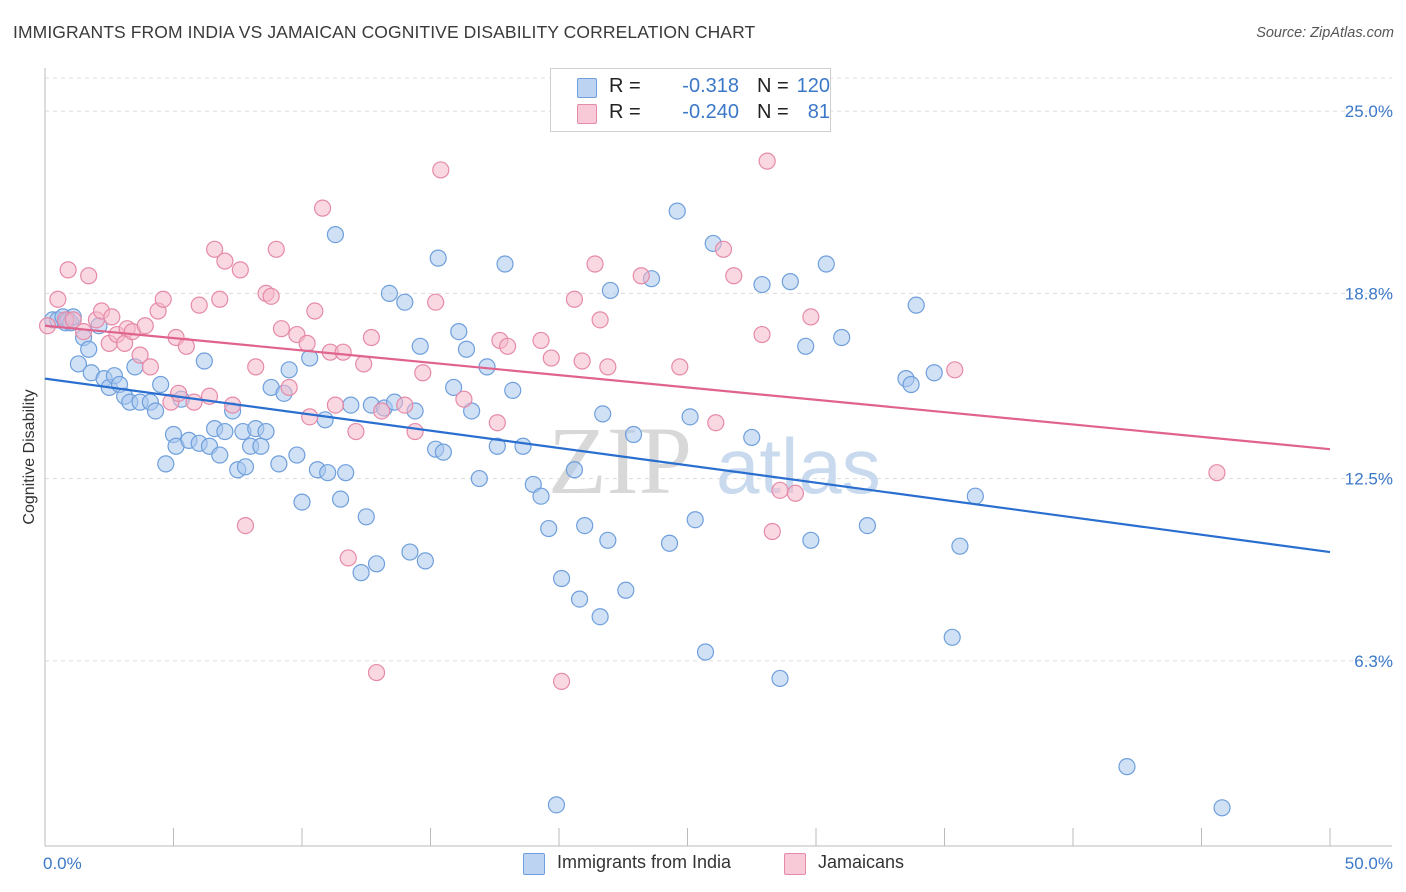 The image size is (1406, 892). What do you see at coordinates (690, 100) in the screenshot?
I see `correlation-legend: R = -0.318 N = 120 R = -0.240 N = 81` at bounding box center [690, 100].